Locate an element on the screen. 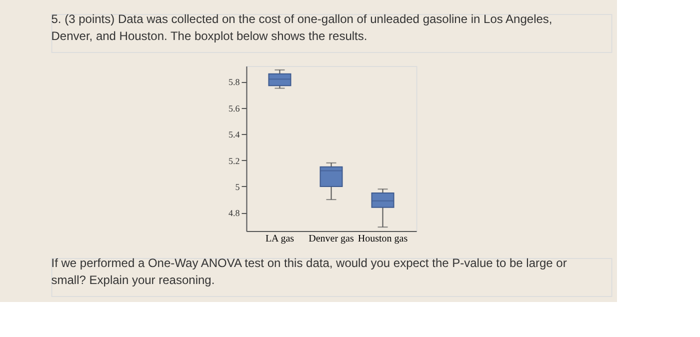 This screenshot has height=337, width=700. x-tick-label: Houston gas is located at coordinates (383, 239).